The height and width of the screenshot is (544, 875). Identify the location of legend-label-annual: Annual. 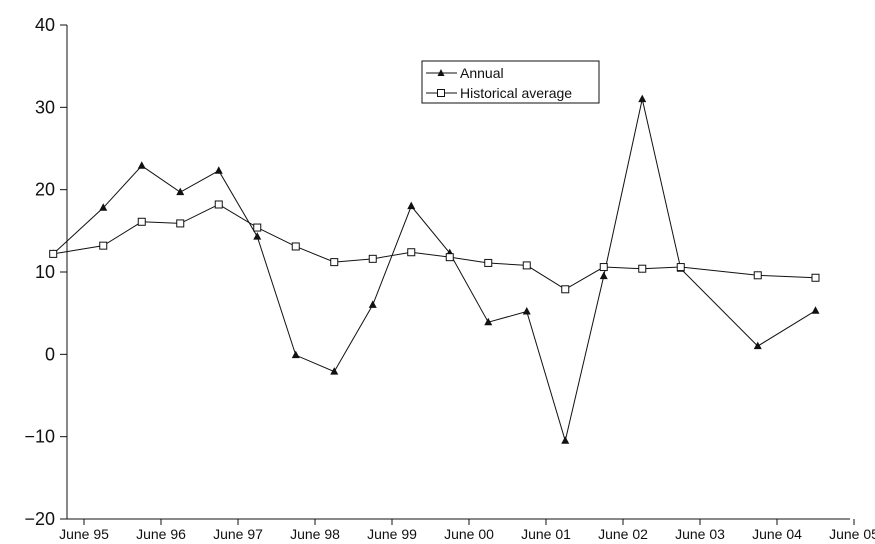
(482, 73).